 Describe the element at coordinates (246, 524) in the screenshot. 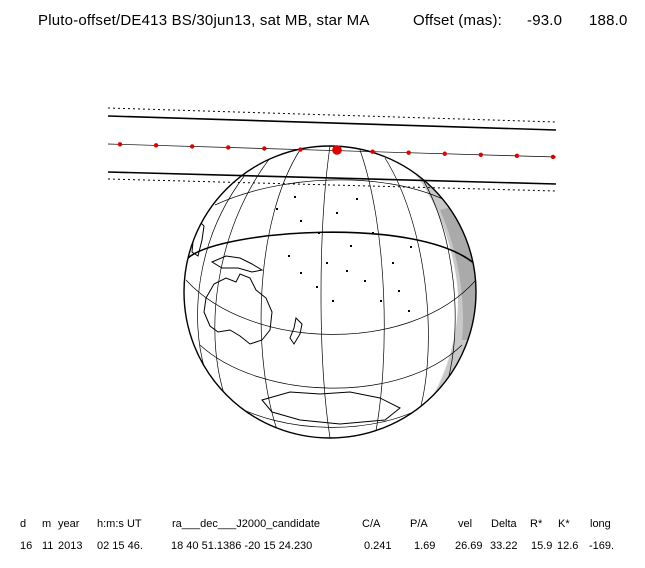

I see `column-header-4: ra___dec___J2000_candidate` at that location.